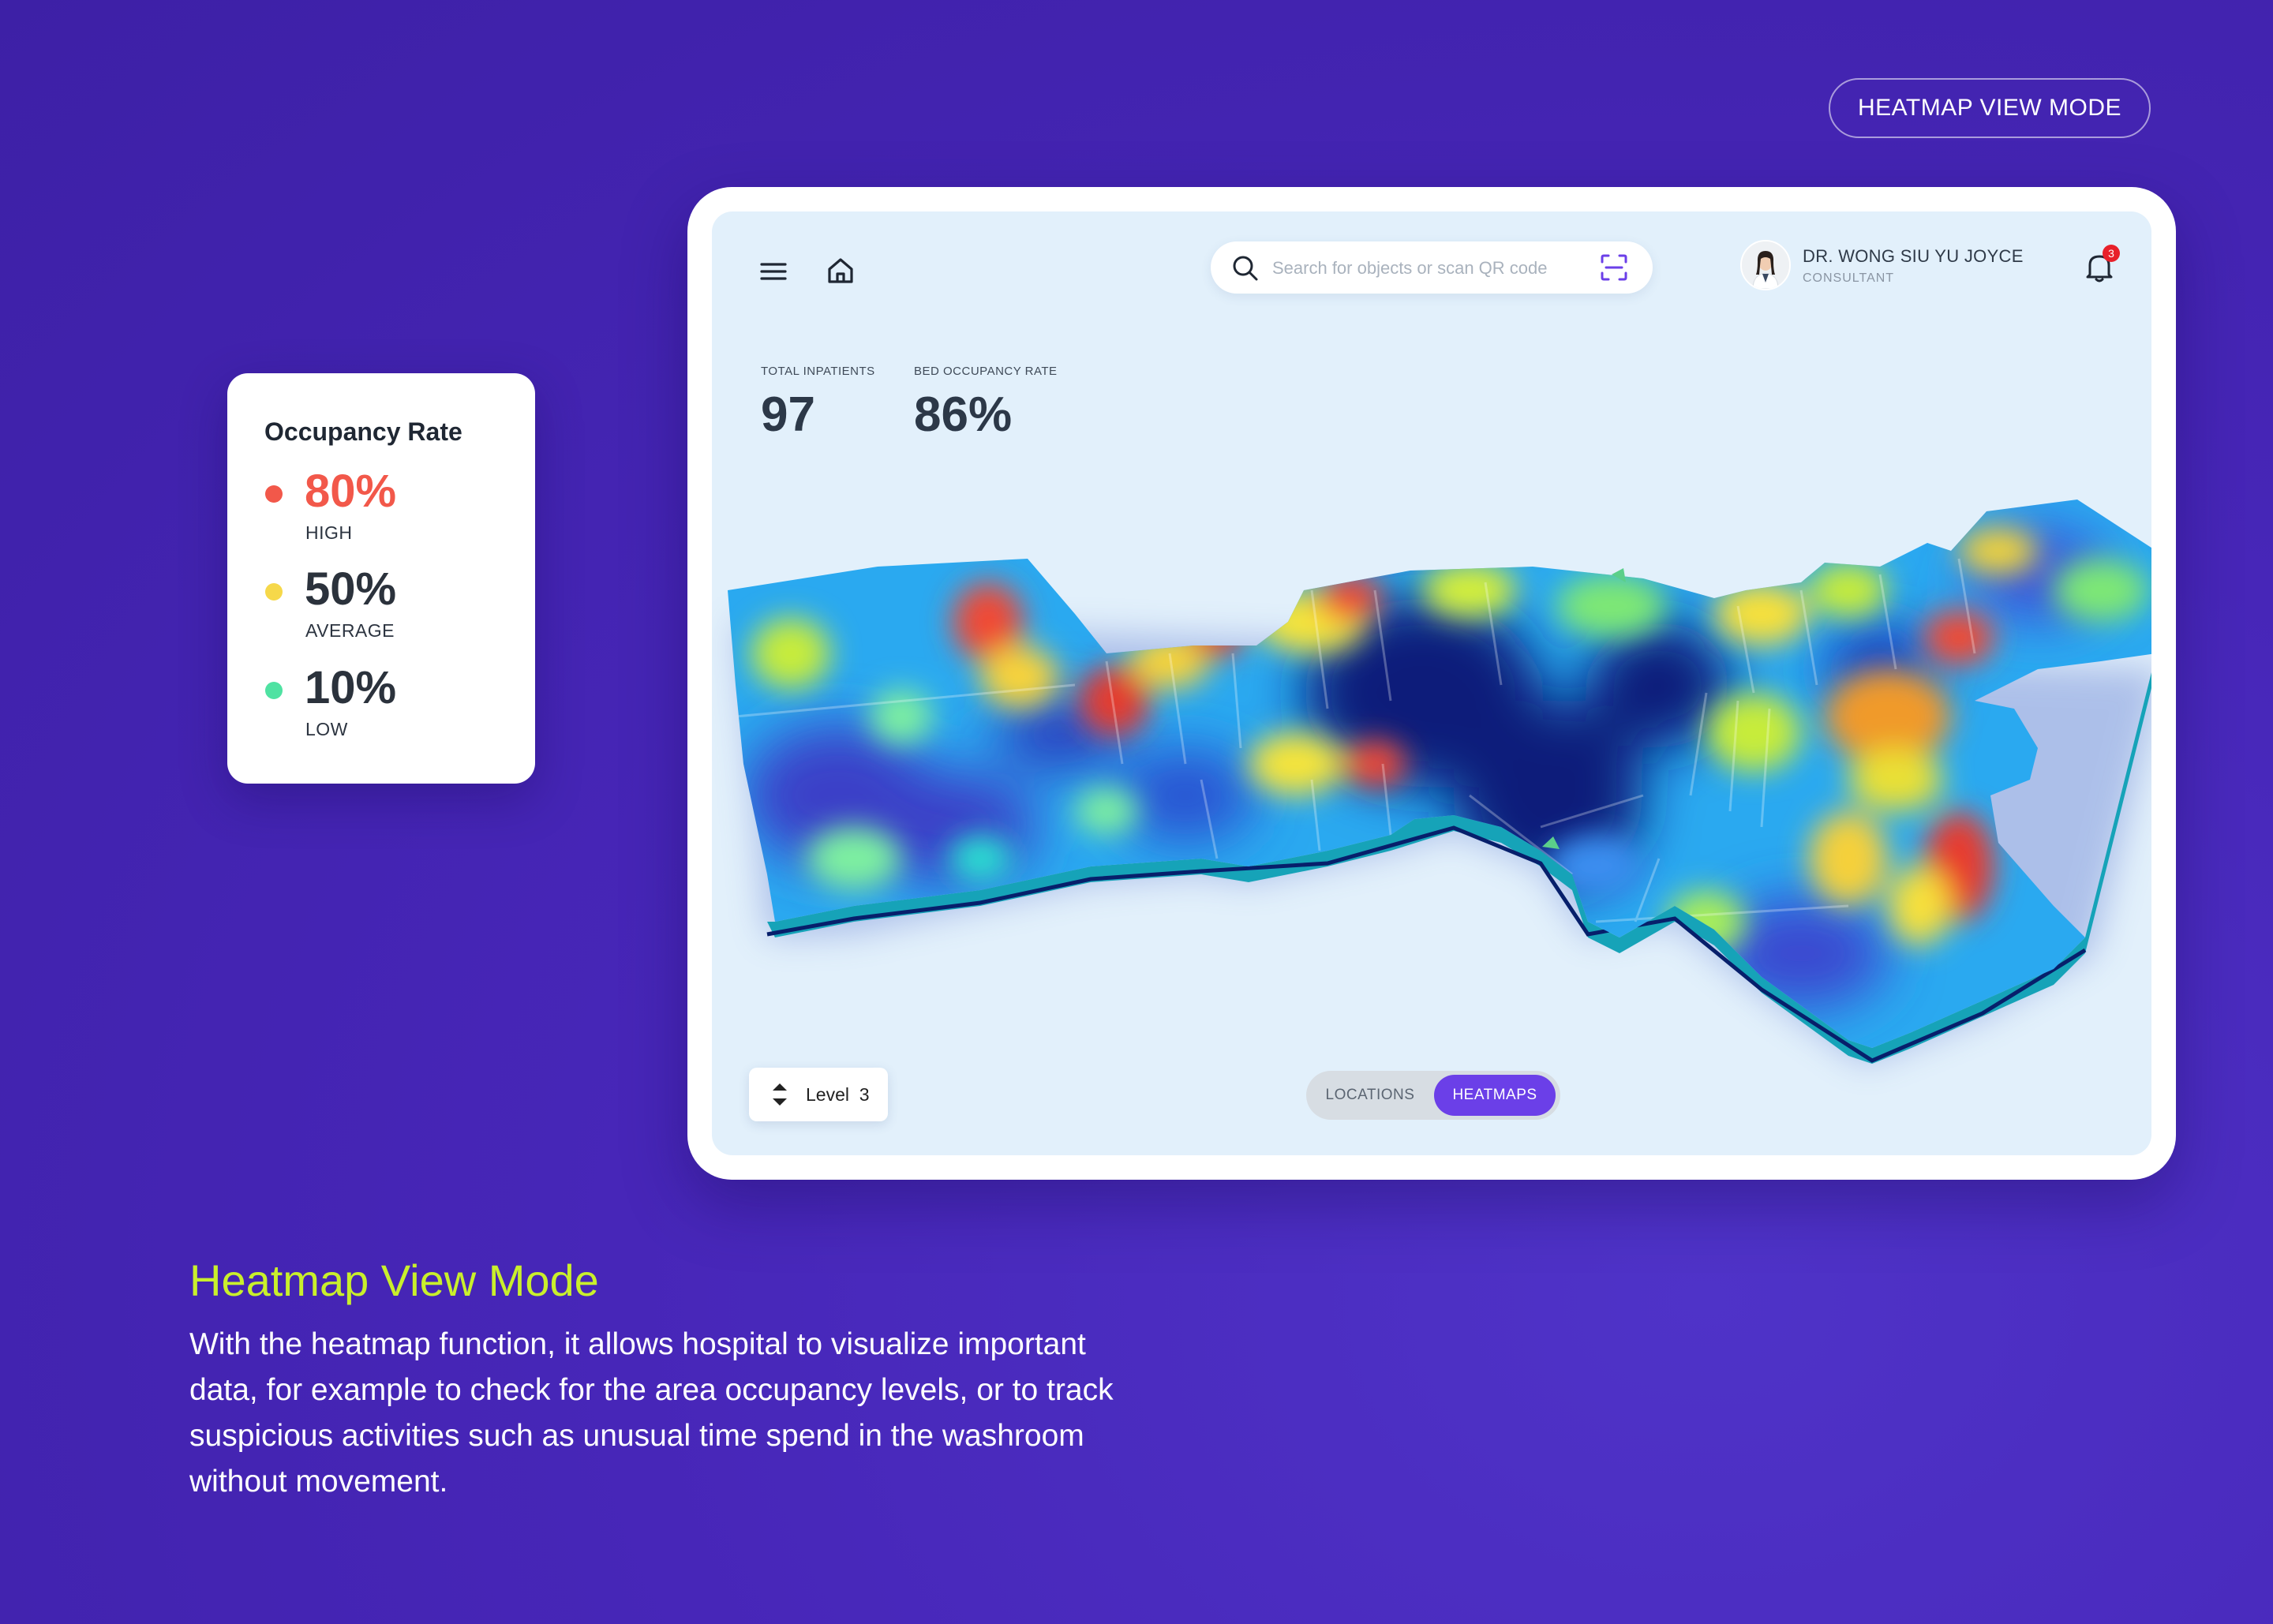 The height and width of the screenshot is (1624, 2273). Describe the element at coordinates (2099, 266) in the screenshot. I see `notification-bell-icon` at that location.